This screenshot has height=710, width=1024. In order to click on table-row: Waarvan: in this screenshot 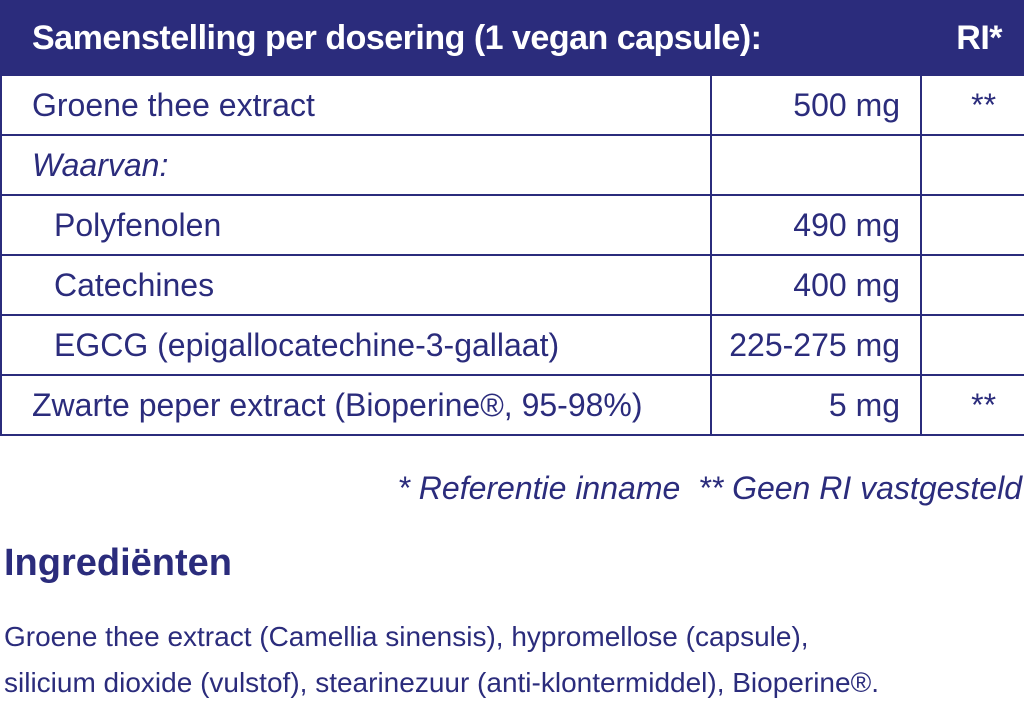, I will do `click(512, 165)`.